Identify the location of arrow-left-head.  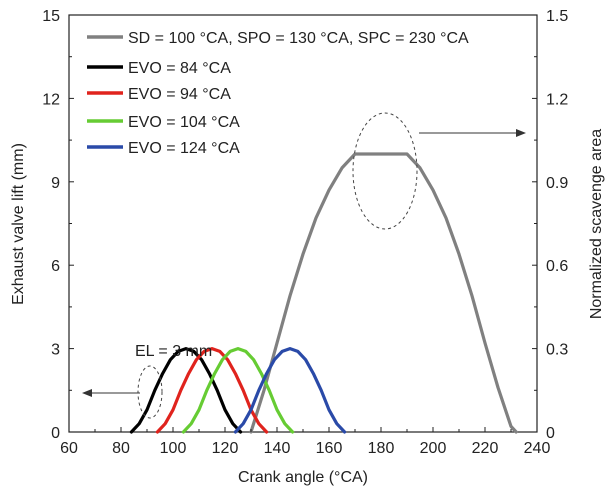
(87, 393).